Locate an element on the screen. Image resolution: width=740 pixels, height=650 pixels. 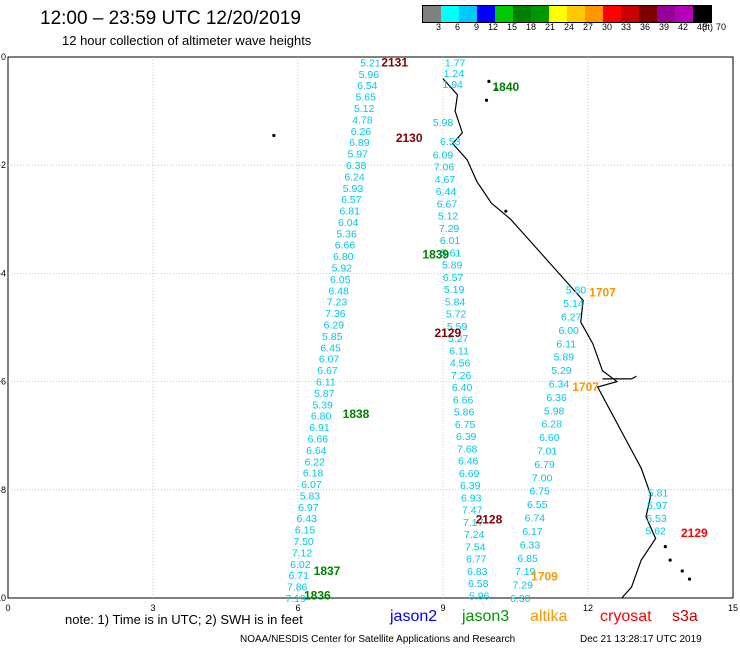
legend-label: 45 is located at coordinates (701, 27).